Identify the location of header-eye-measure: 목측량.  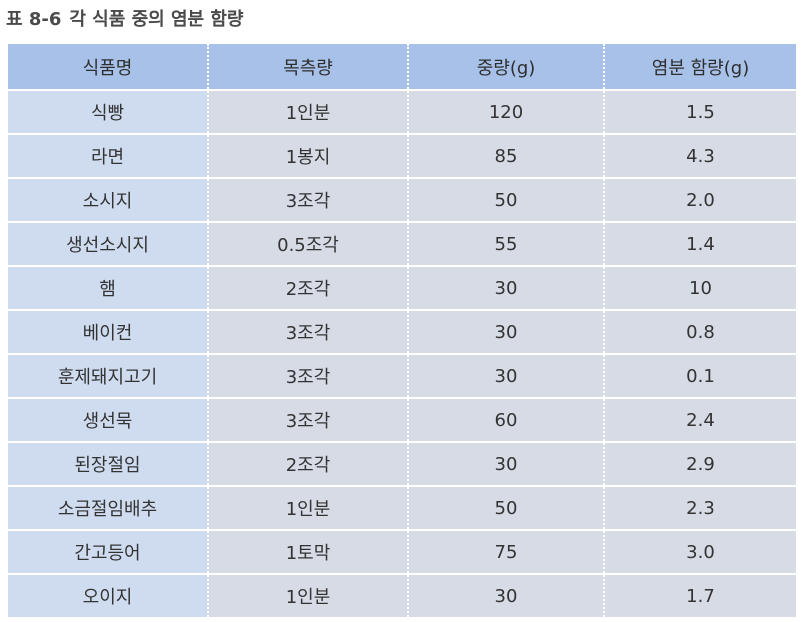
(307, 66).